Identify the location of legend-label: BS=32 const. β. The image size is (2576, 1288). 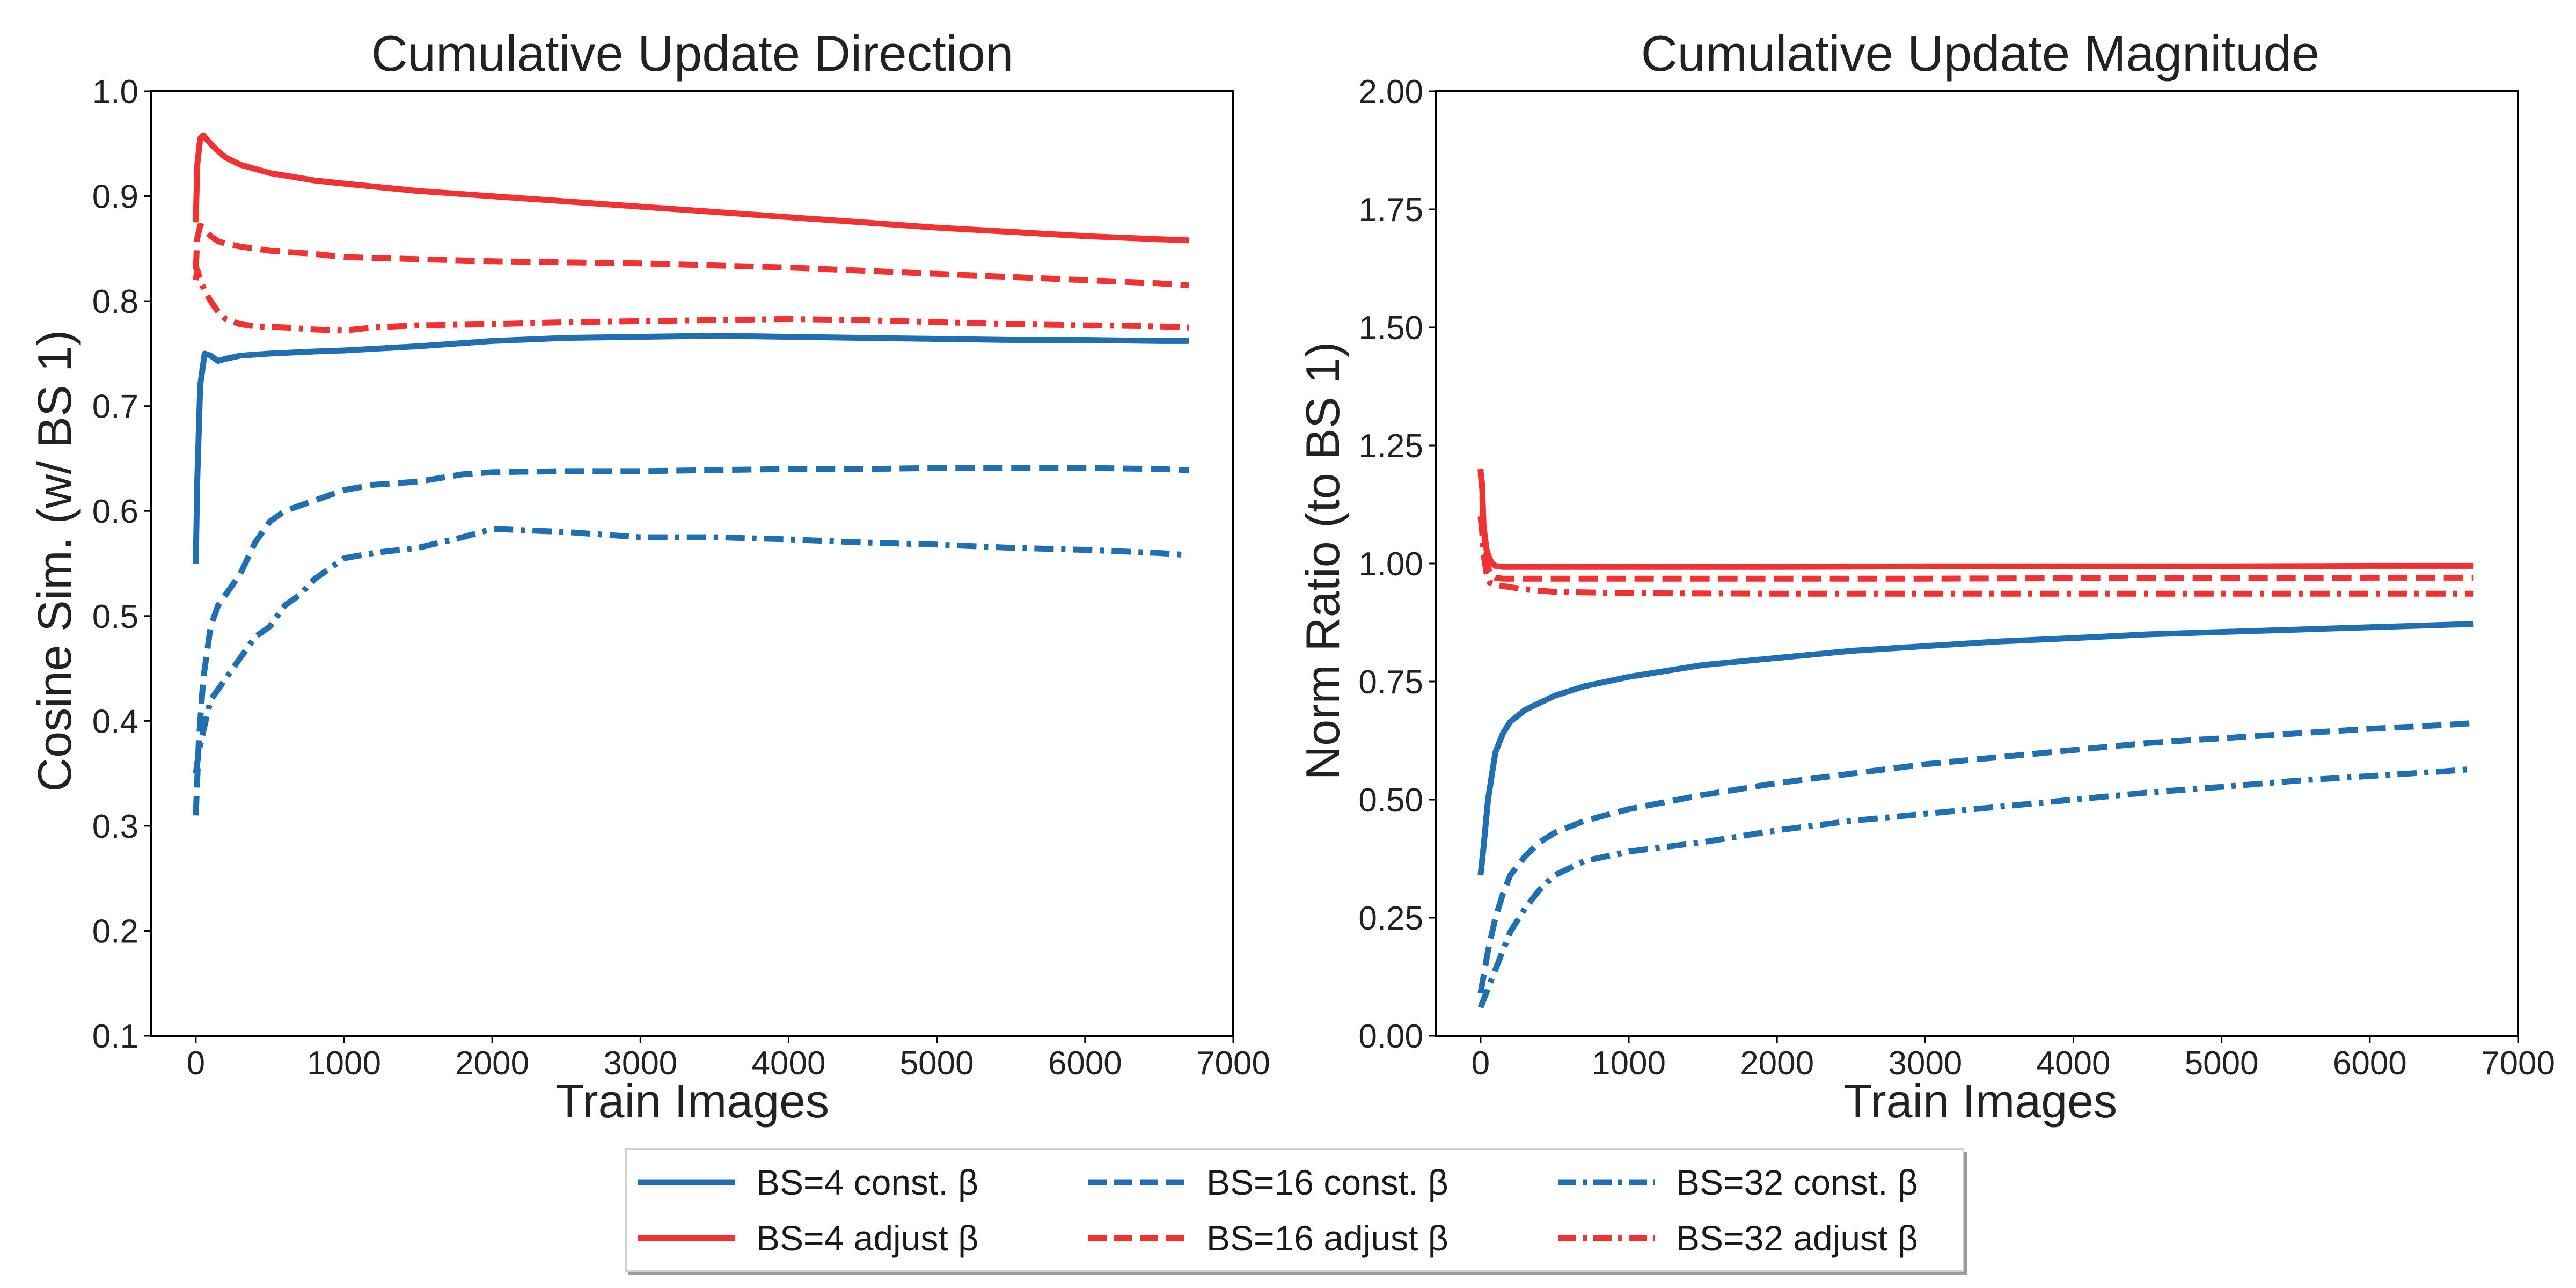
(1797, 1182).